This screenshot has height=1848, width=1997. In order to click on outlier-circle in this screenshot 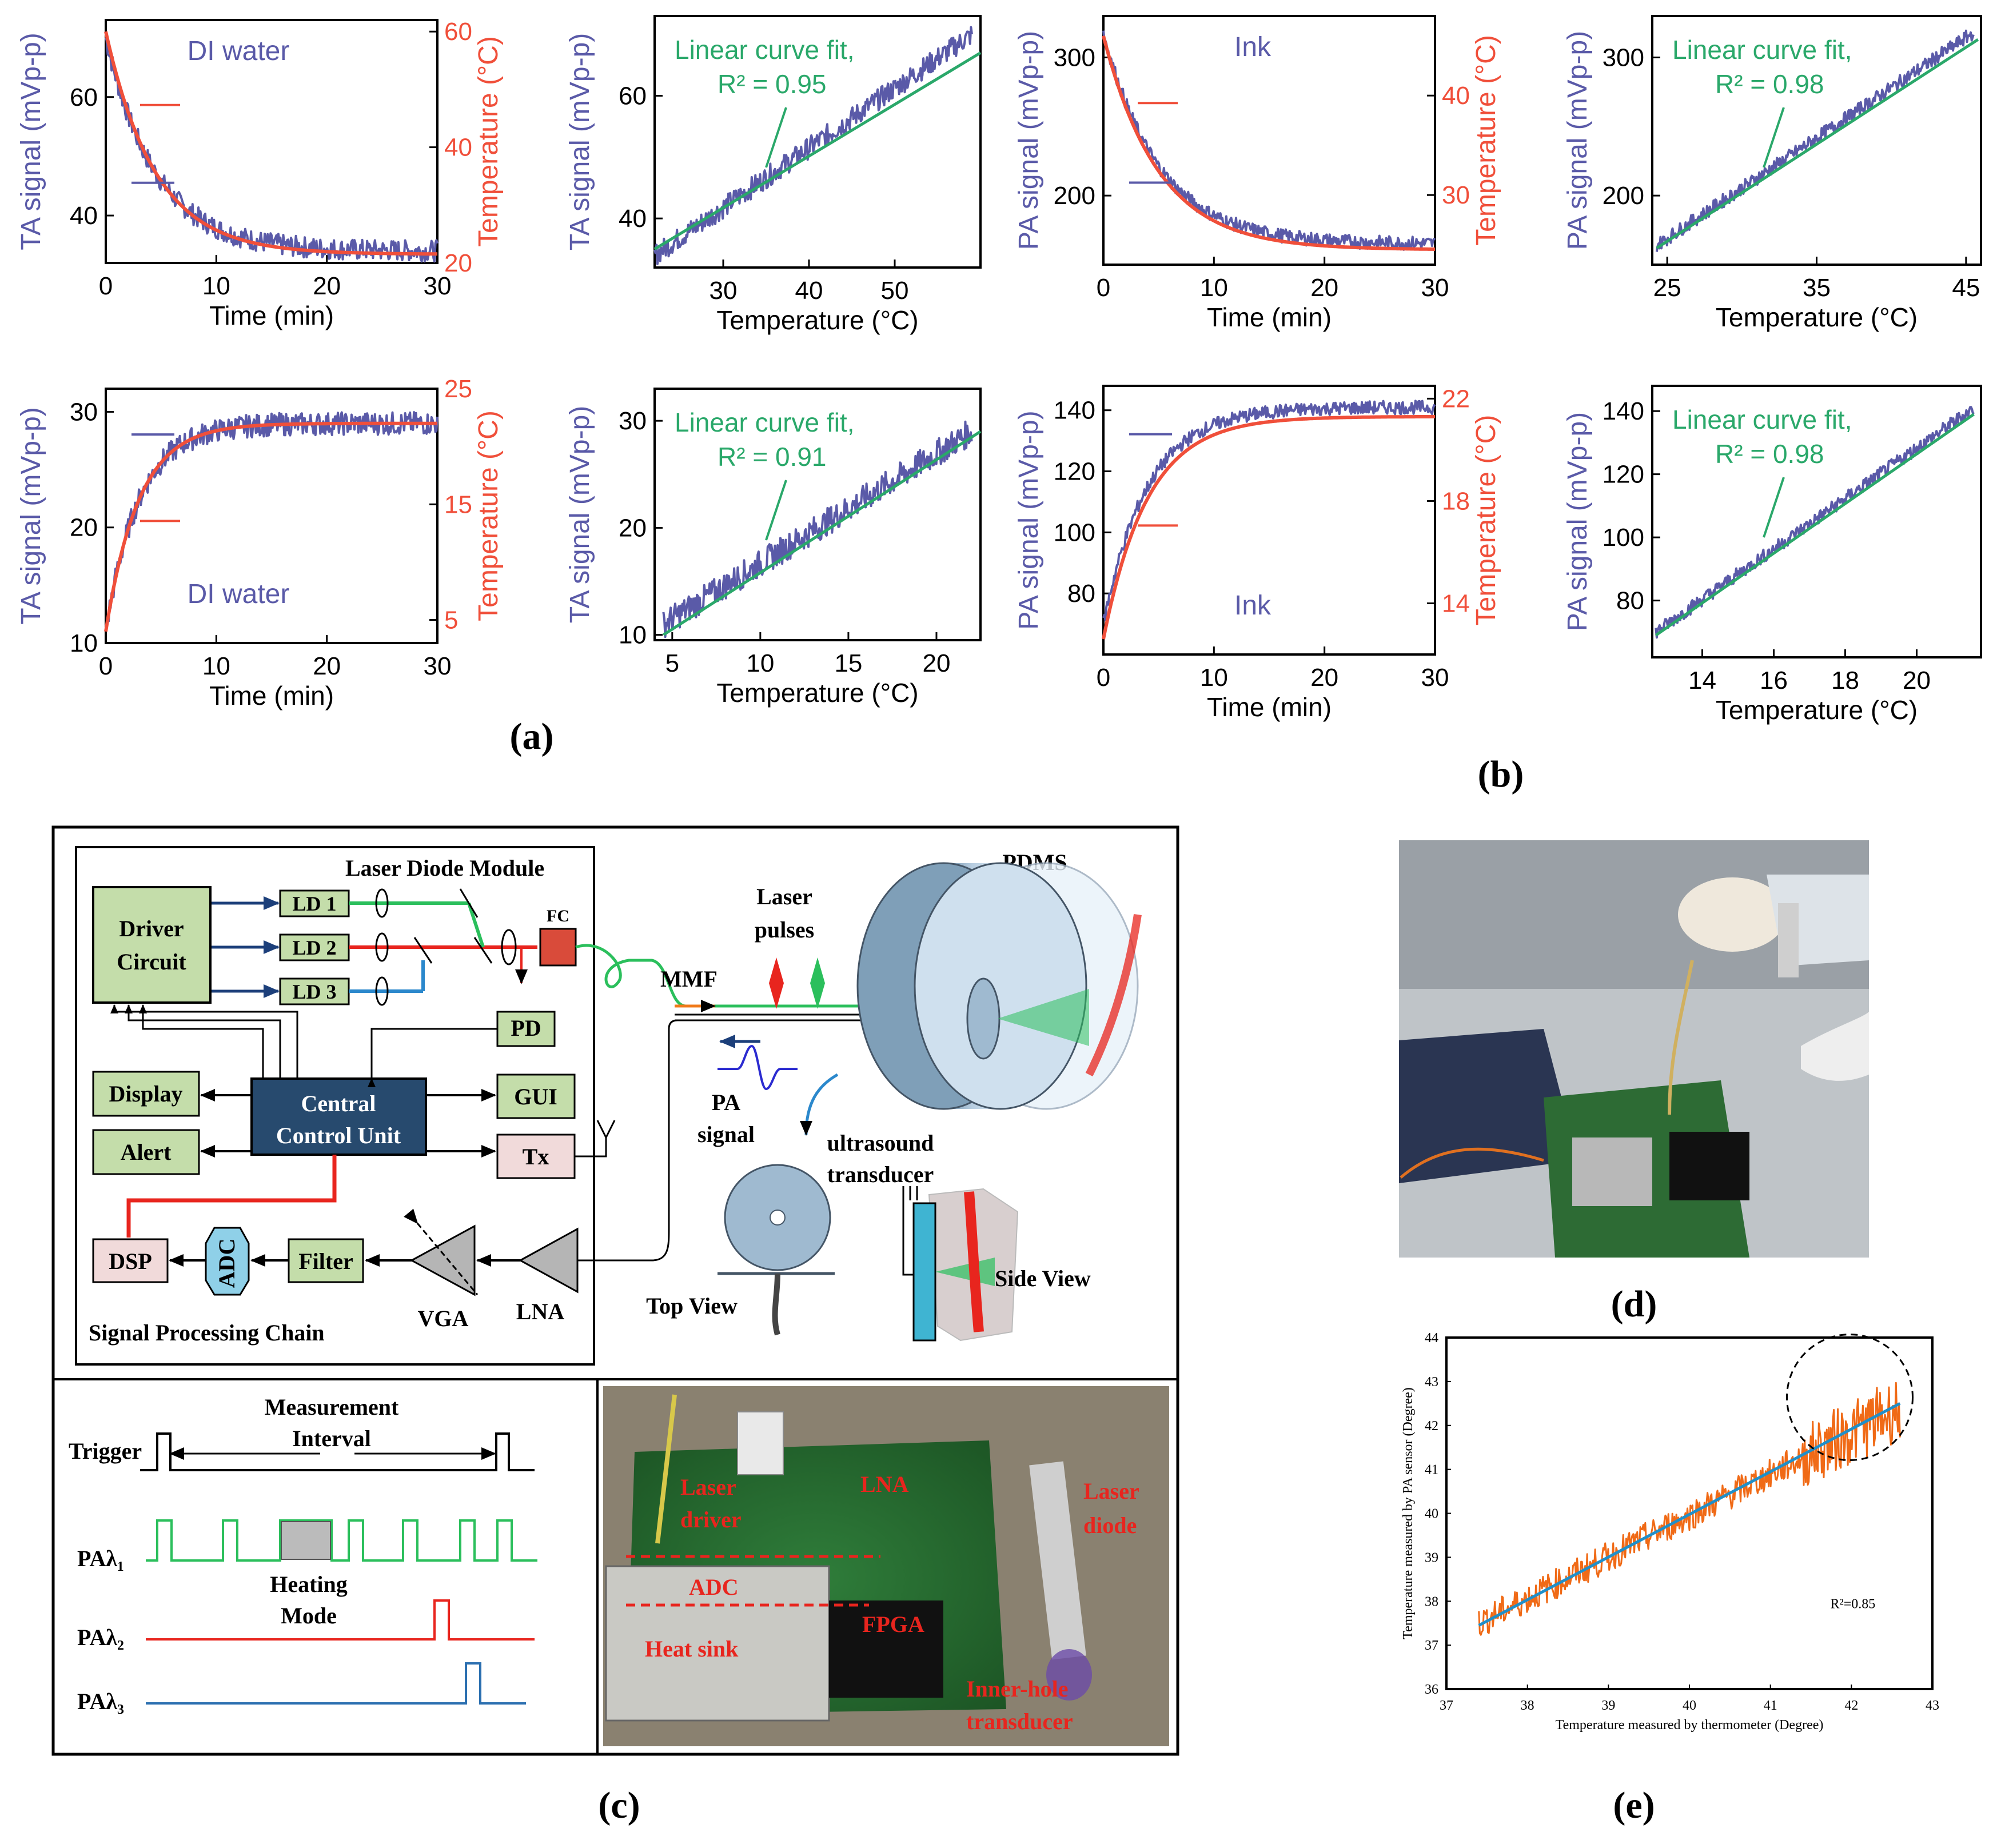, I will do `click(1850, 1398)`.